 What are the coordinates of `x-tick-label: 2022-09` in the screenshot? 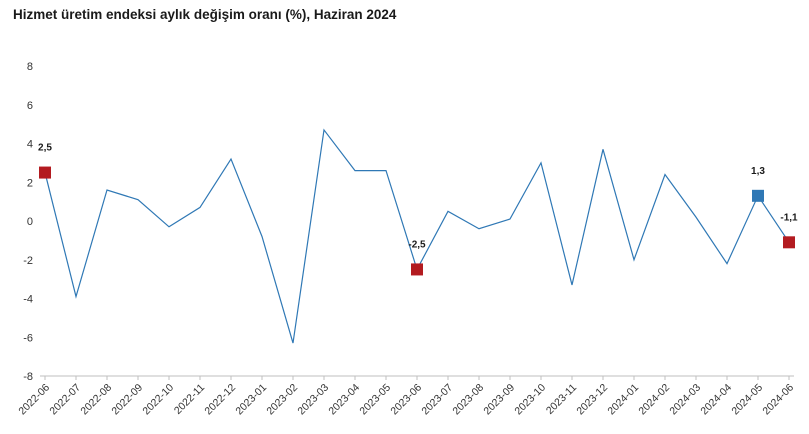 It's located at (127, 400).